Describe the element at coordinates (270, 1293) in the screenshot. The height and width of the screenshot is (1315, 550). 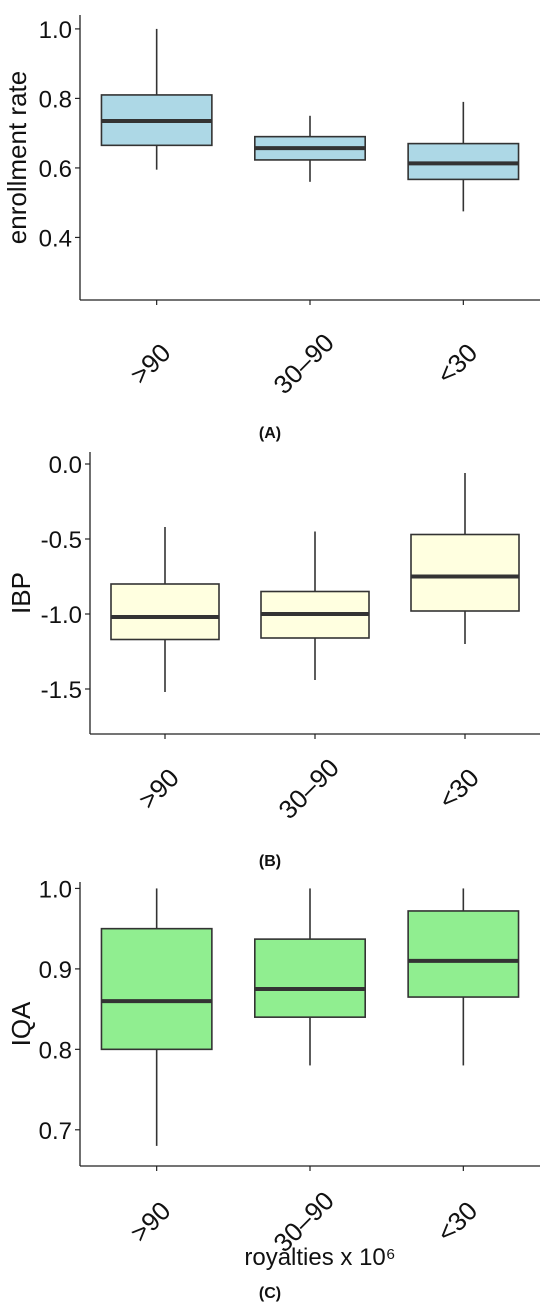
I see `panel-c-label: (C)` at that location.